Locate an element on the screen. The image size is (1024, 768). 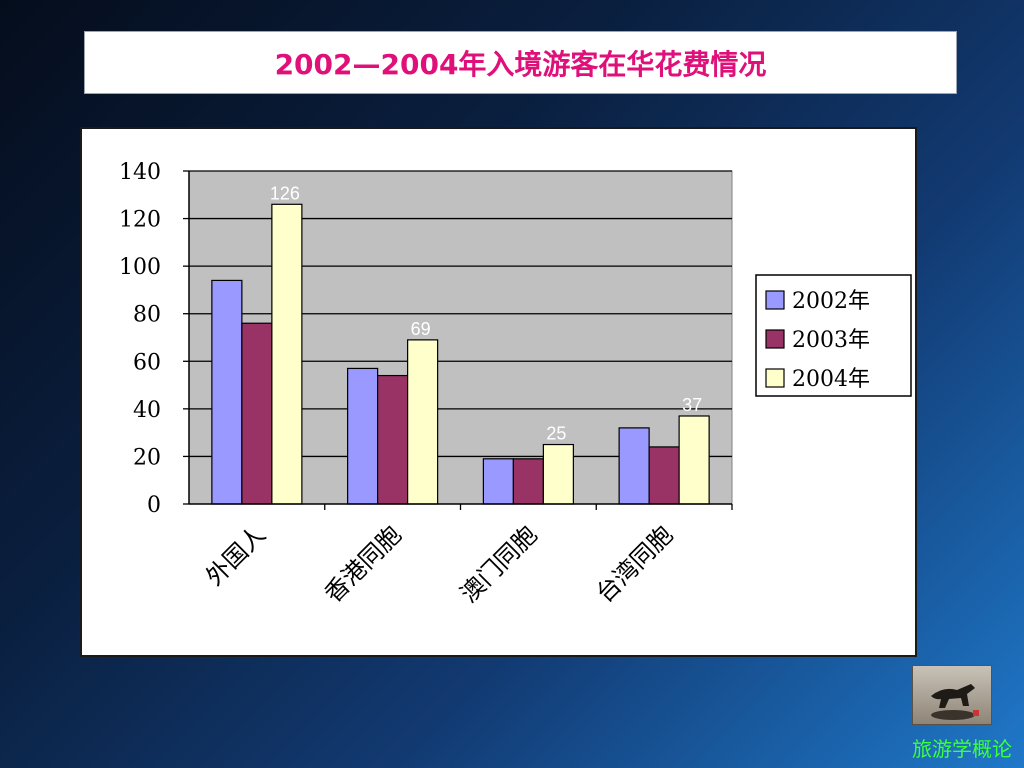
category-label: 台湾同胞 is located at coordinates (635, 564).